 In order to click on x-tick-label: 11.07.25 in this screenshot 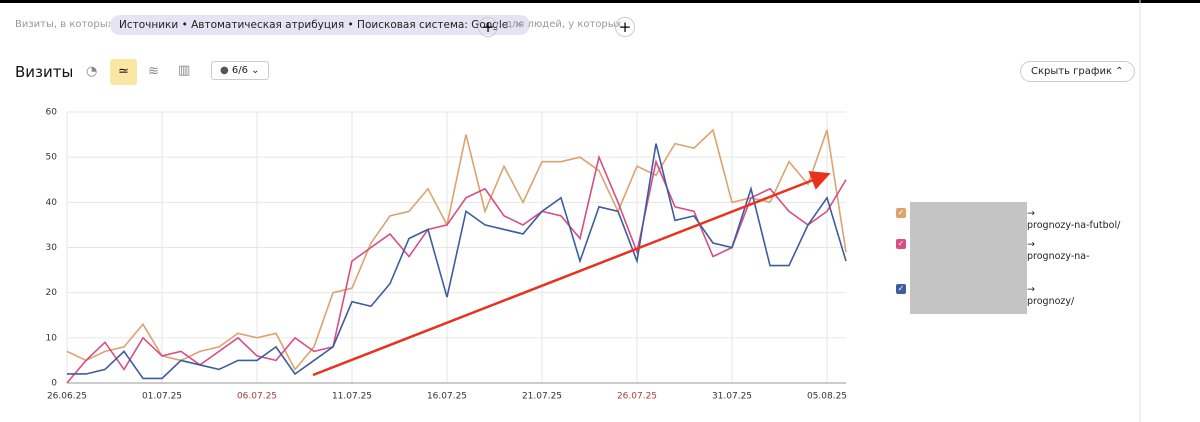, I will do `click(352, 397)`.